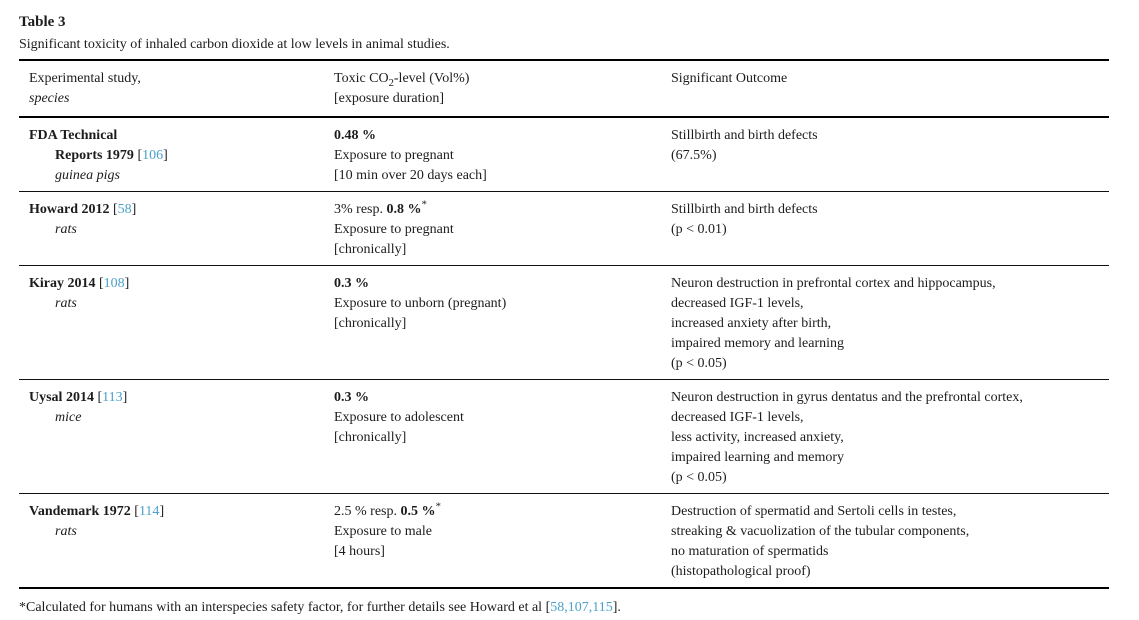  What do you see at coordinates (418, 511) in the screenshot?
I see `co2-level-value: 0.5 %` at bounding box center [418, 511].